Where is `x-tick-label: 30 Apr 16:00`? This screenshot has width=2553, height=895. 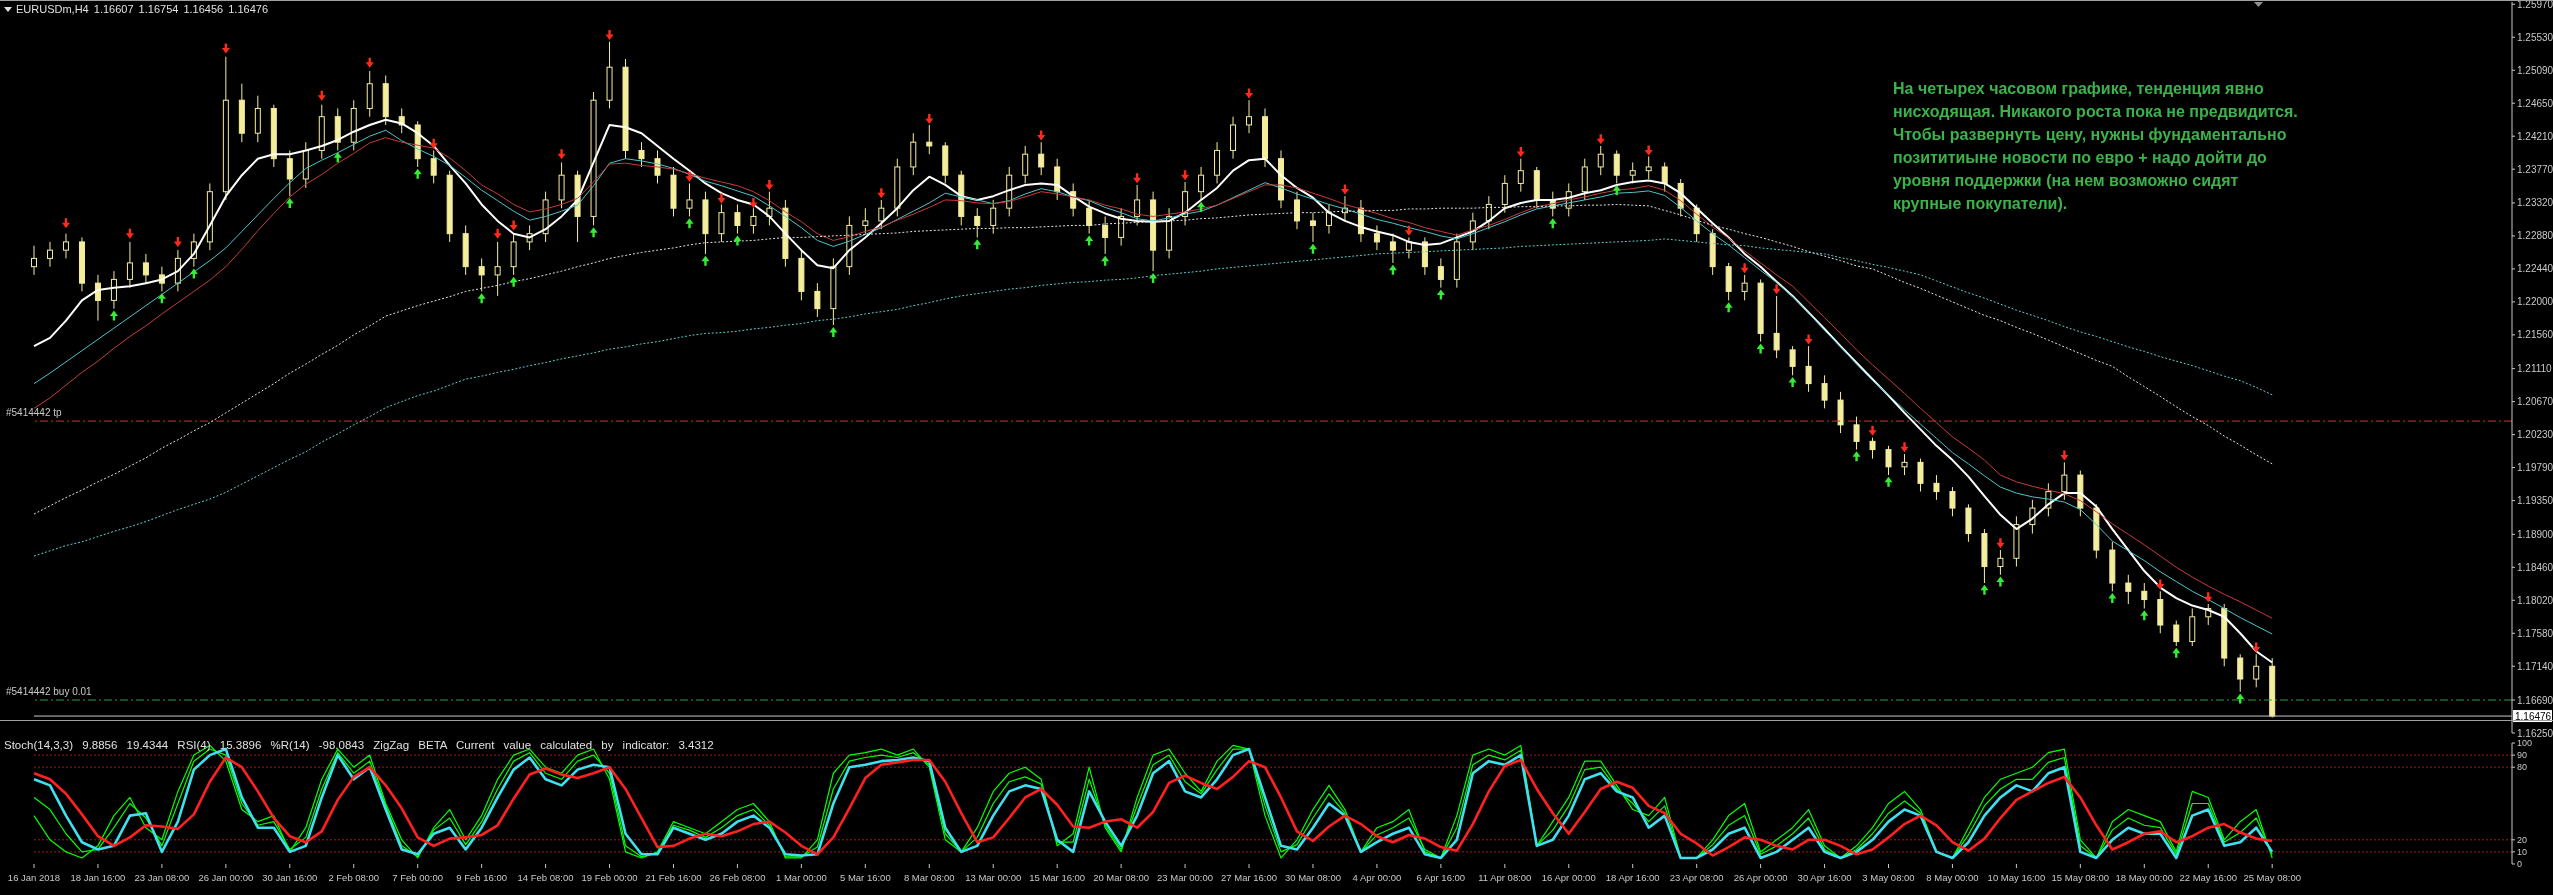
x-tick-label: 30 Apr 16:00 is located at coordinates (1824, 877).